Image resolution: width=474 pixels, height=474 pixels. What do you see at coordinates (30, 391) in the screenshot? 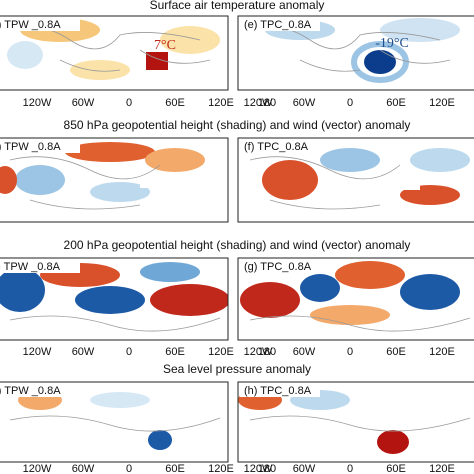
I see `panel-label: (d) TPW _0.8A` at bounding box center [30, 391].